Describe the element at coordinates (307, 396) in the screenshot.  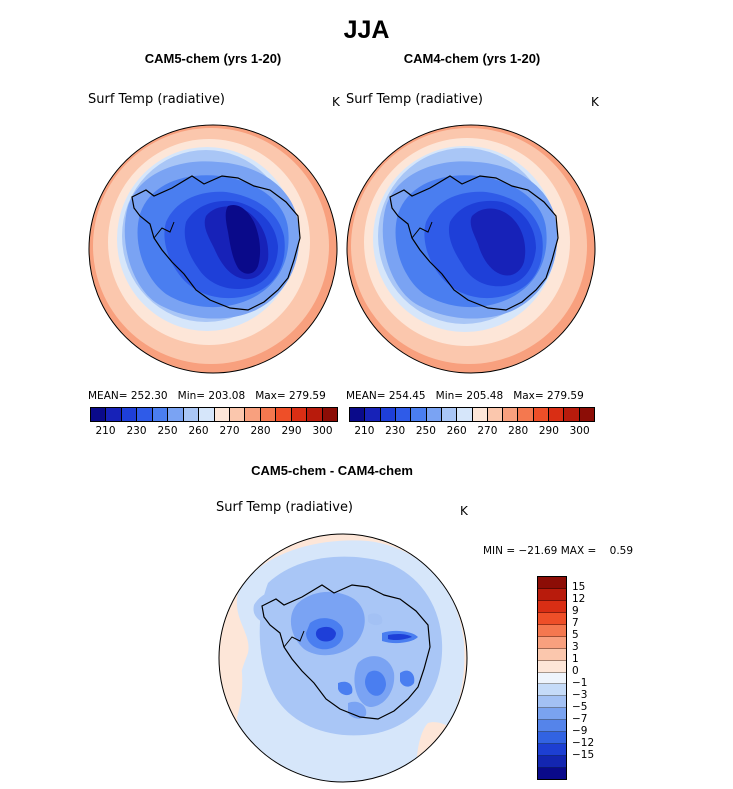
I see `left-max-value: 279.59` at that location.